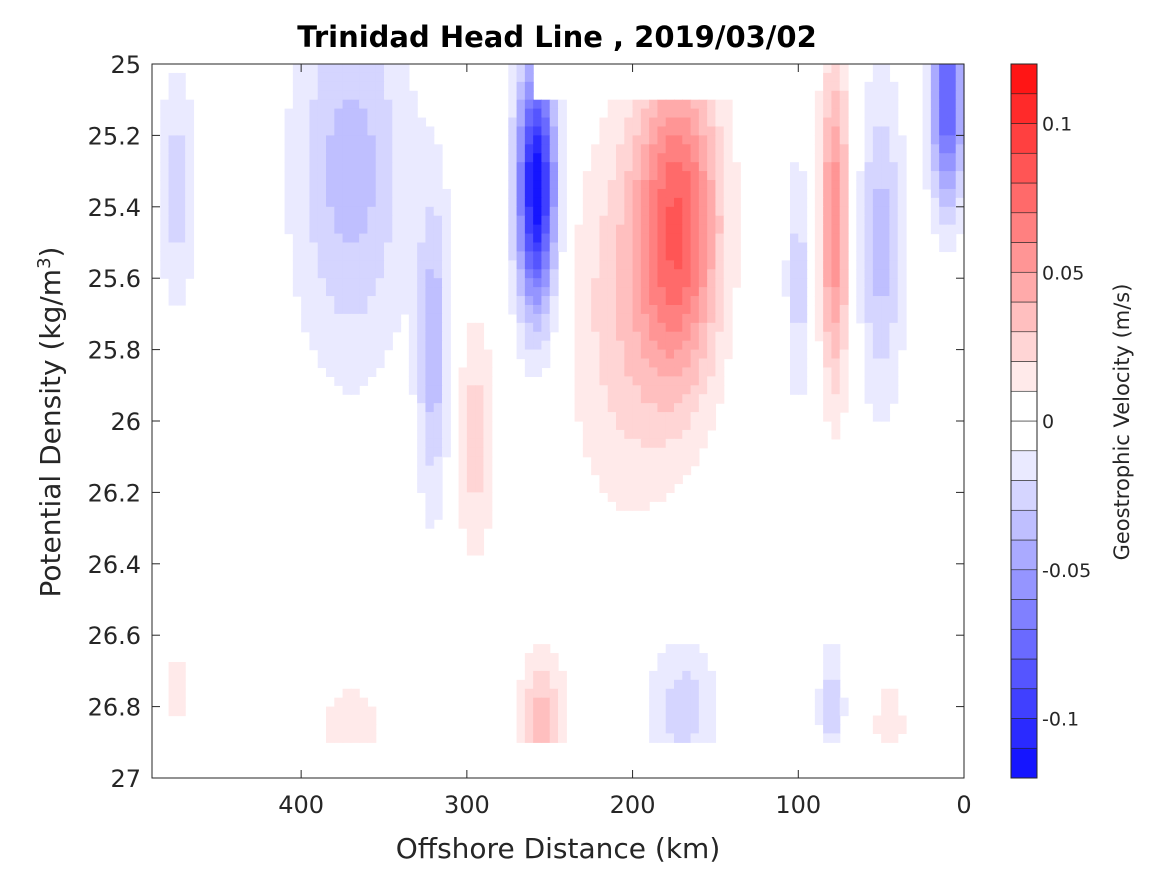 Image resolution: width=1167 pixels, height=879 pixels. What do you see at coordinates (50, 422) in the screenshot?
I see `y-axis-label: Potential Density (kg/m3)` at bounding box center [50, 422].